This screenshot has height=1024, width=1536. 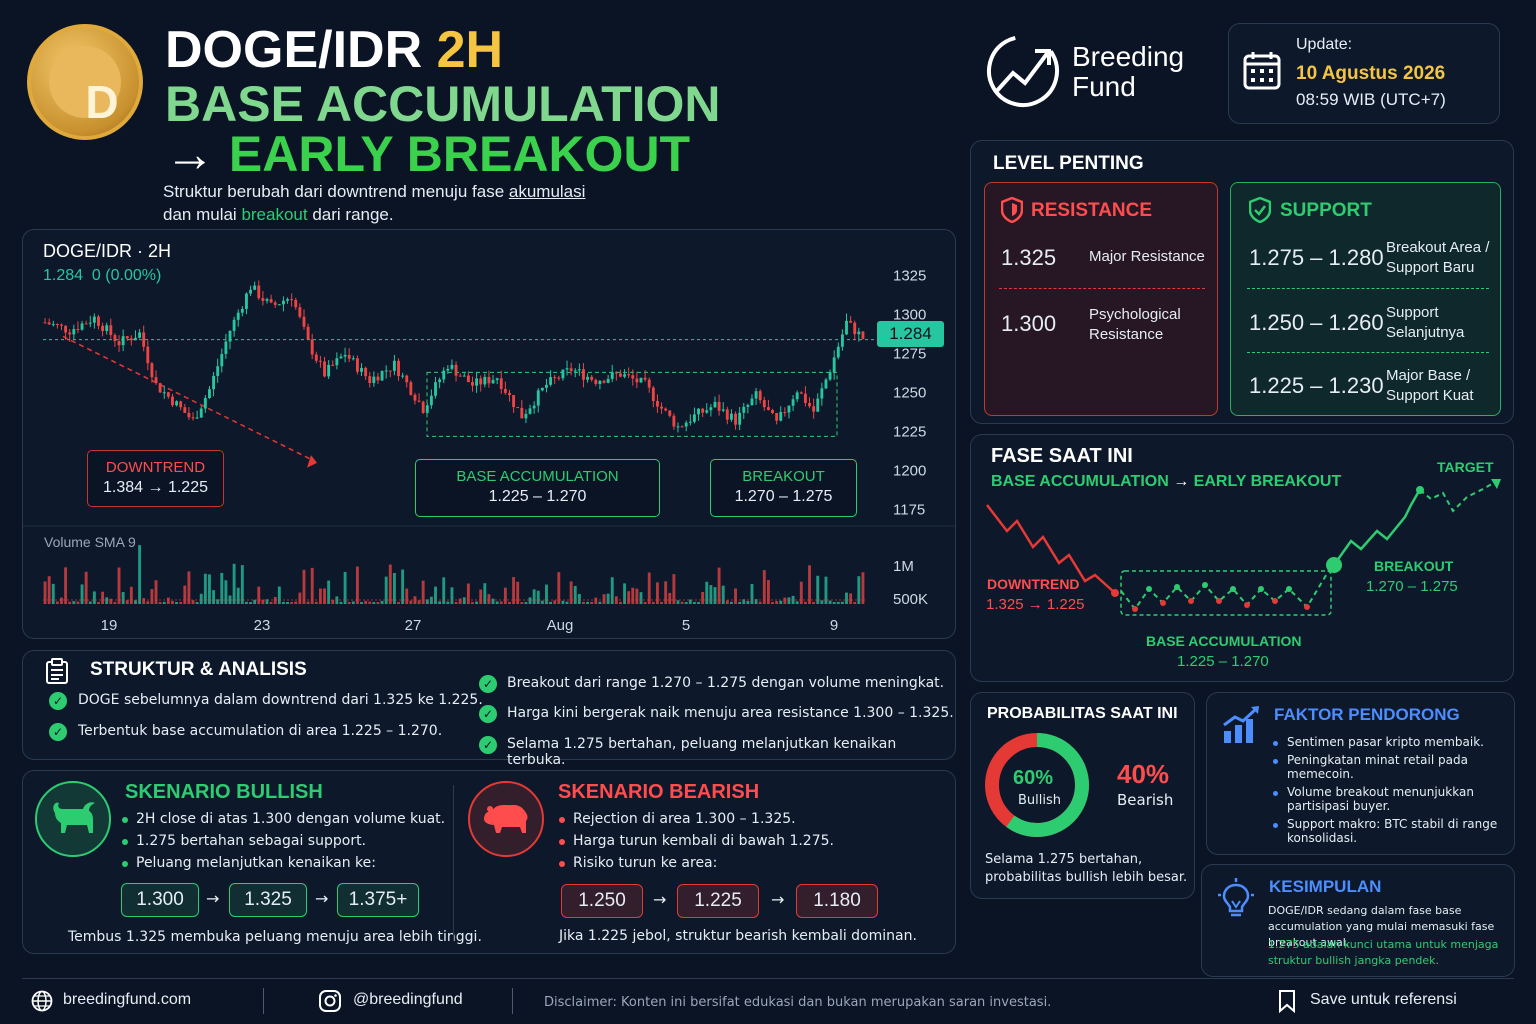 I want to click on footer-website: breedingfund.com, so click(x=127, y=999).